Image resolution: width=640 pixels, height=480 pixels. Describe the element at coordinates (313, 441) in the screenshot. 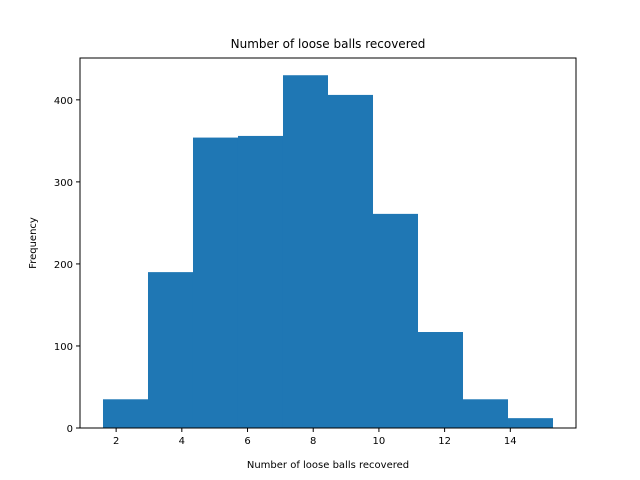

I see `x-tick-label: 8` at that location.